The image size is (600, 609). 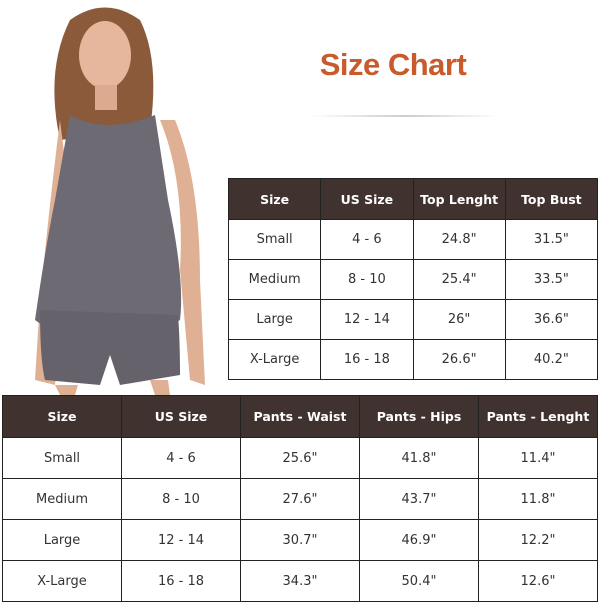 I want to click on table-row: Medium 8 - 10 27.6" 43.7" 11.8", so click(x=300, y=499).